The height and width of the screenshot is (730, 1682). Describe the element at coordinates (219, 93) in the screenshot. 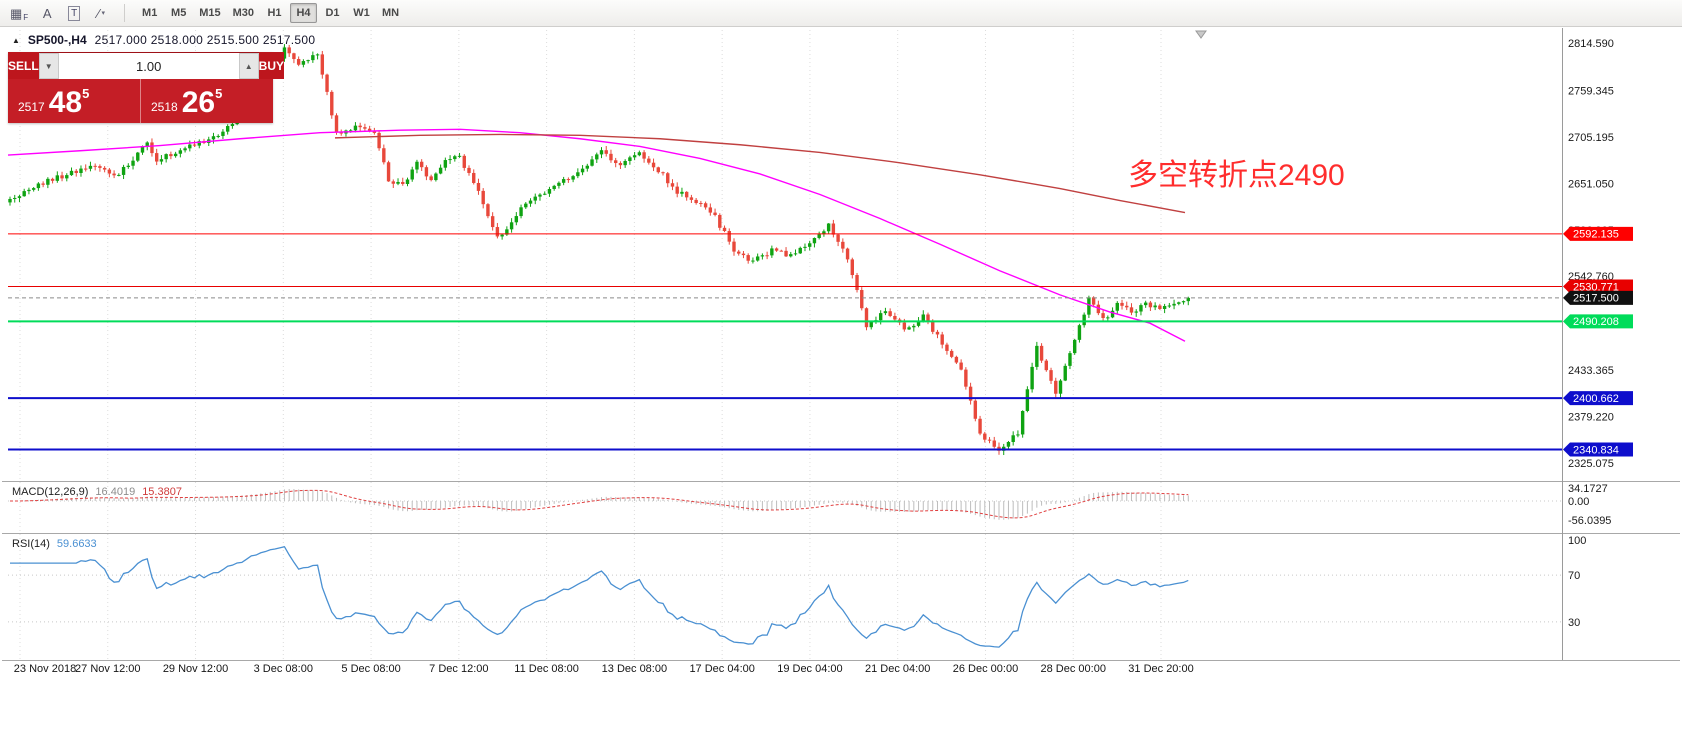

I see `buy-price-sup: 5` at that location.